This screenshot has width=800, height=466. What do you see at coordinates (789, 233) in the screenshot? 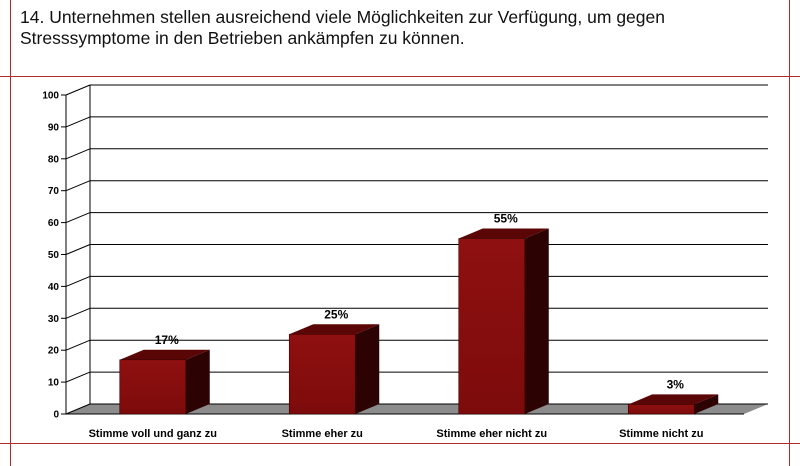
I see `right-divider-line` at bounding box center [789, 233].